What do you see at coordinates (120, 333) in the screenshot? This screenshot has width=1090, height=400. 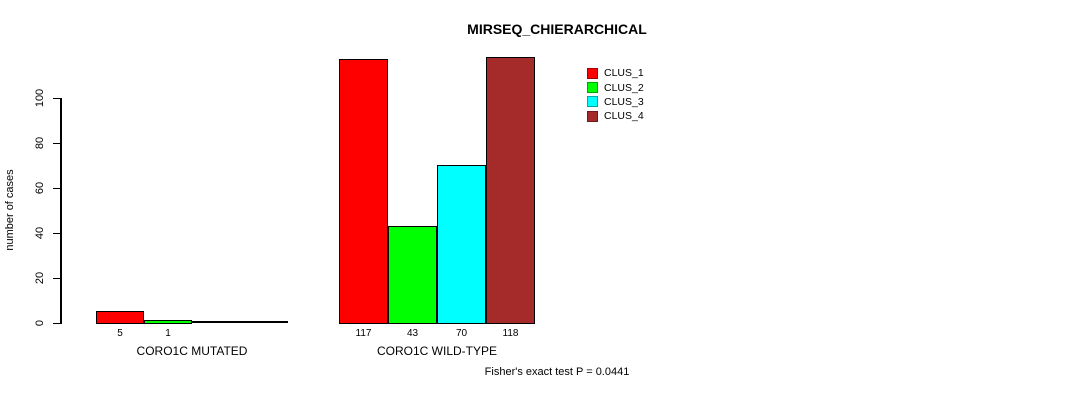 I see `bar-value-label: 5` at bounding box center [120, 333].